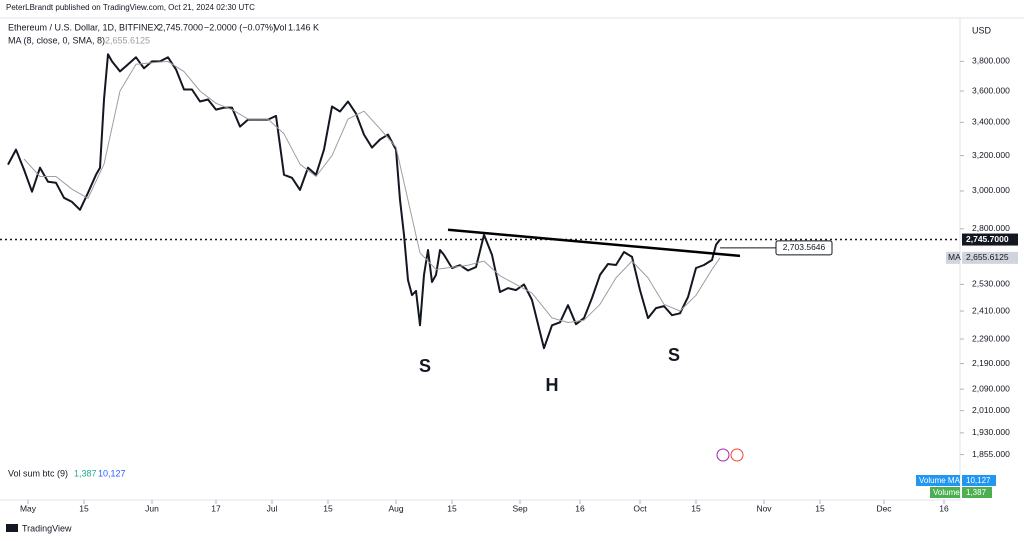 Image resolution: width=1024 pixels, height=541 pixels. I want to click on y-tick-label: 3,800.000, so click(991, 61).